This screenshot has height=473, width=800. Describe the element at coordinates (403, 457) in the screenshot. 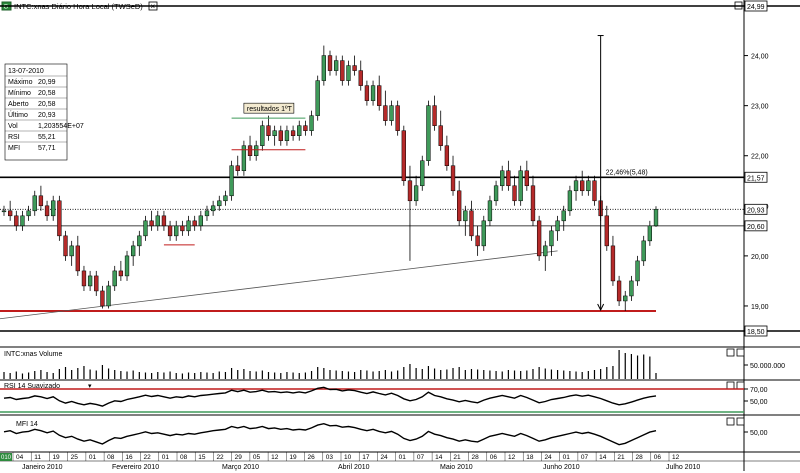

I see `day-label: 01` at that location.